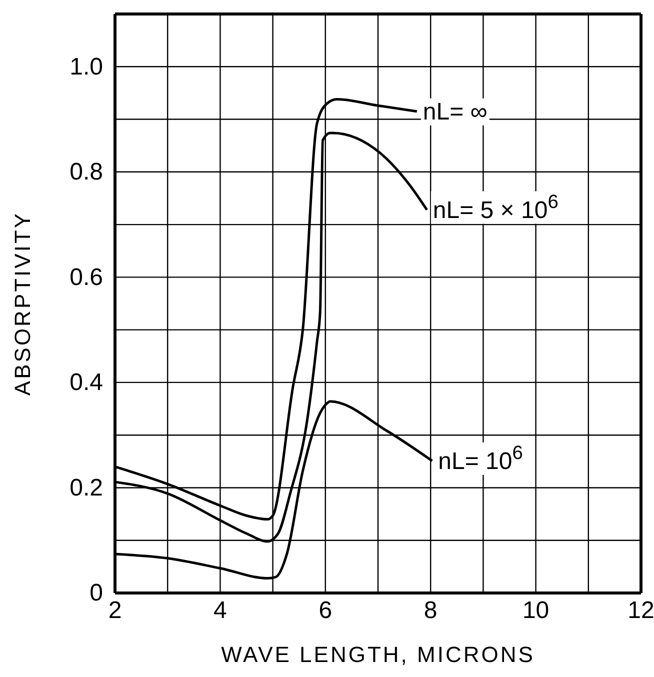 Image resolution: width=654 pixels, height=677 pixels. What do you see at coordinates (455, 112) in the screenshot?
I see `series-label: nL= ∞` at bounding box center [455, 112].